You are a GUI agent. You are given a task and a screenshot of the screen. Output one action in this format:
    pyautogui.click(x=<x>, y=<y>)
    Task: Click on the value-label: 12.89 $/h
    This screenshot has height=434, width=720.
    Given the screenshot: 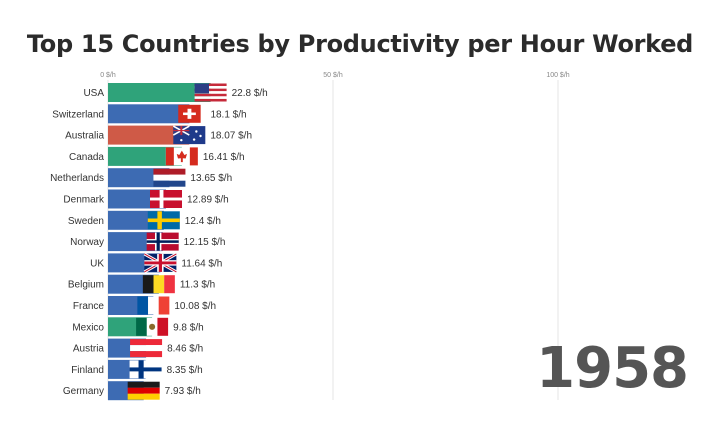 What is the action you would take?
    pyautogui.click(x=208, y=200)
    